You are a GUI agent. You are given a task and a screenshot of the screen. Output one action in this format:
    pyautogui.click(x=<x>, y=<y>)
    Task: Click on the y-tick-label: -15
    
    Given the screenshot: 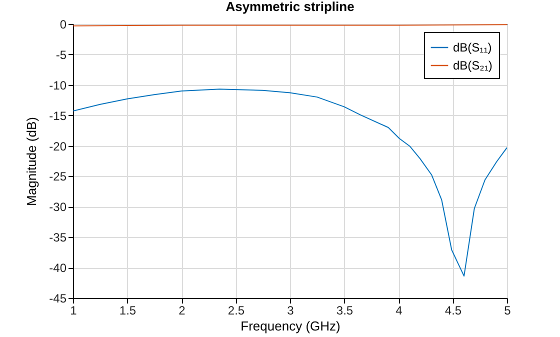 What is the action you would take?
    pyautogui.click(x=58, y=115)
    